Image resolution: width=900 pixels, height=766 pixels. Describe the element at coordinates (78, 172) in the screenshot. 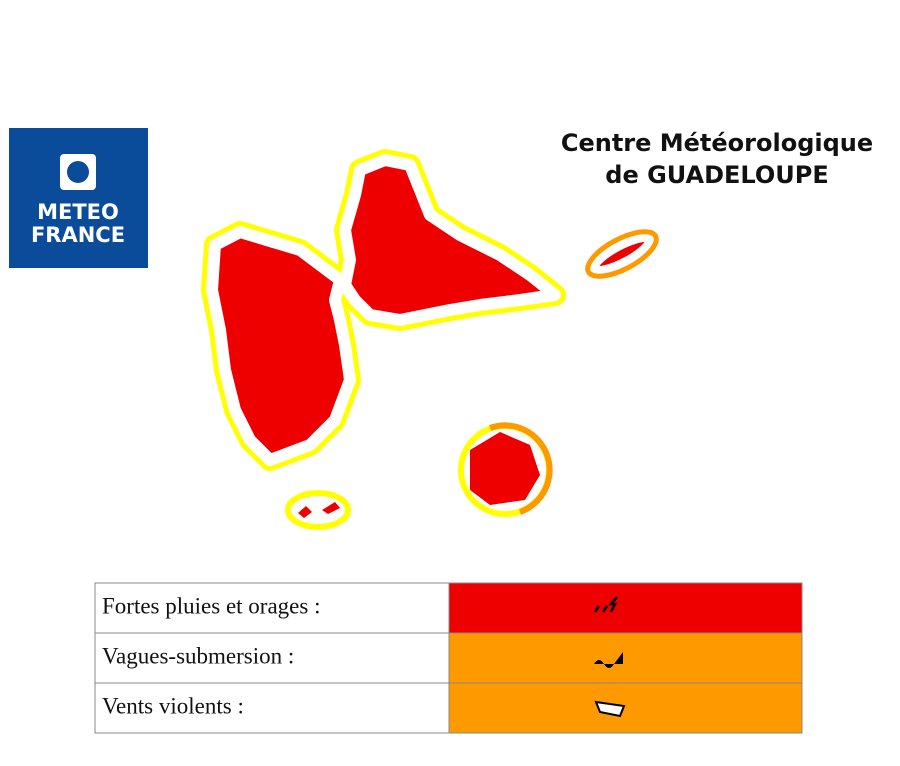

I see `logo-icon-circle` at that location.